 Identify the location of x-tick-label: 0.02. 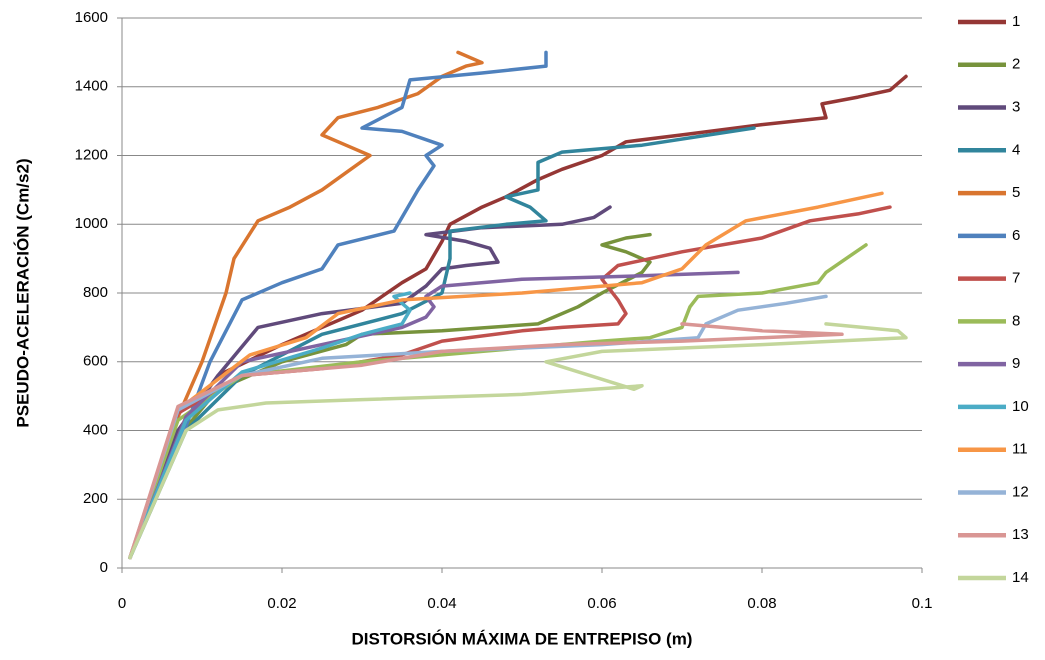
(281, 603).